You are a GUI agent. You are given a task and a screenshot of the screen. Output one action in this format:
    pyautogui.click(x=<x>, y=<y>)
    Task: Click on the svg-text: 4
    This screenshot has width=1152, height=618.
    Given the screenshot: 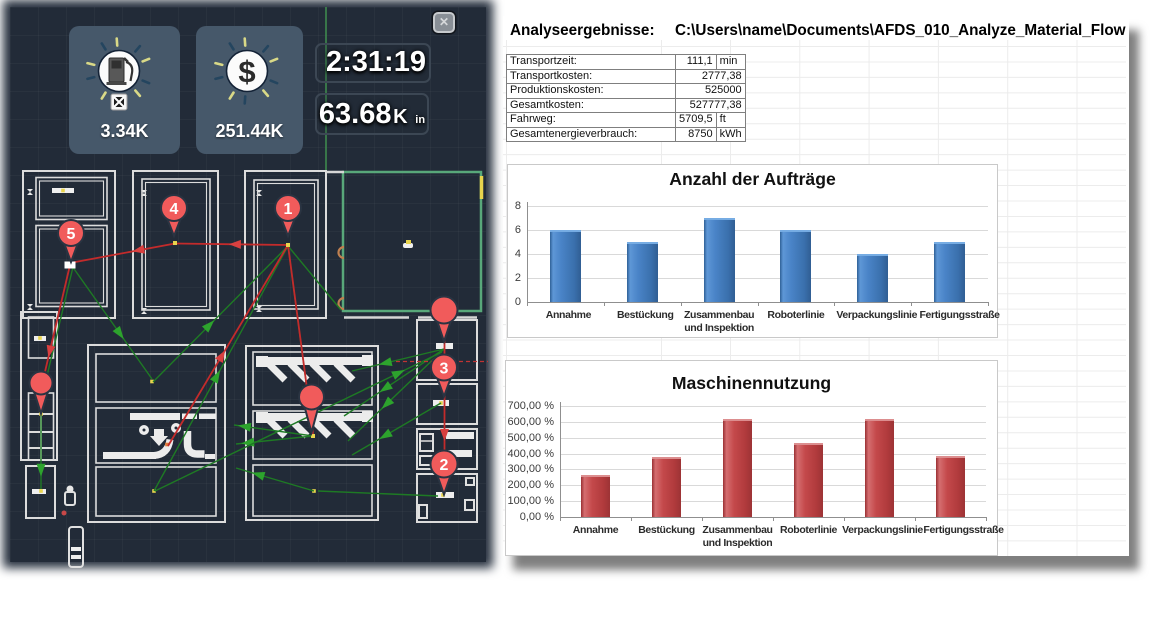 What is the action you would take?
    pyautogui.click(x=174, y=209)
    